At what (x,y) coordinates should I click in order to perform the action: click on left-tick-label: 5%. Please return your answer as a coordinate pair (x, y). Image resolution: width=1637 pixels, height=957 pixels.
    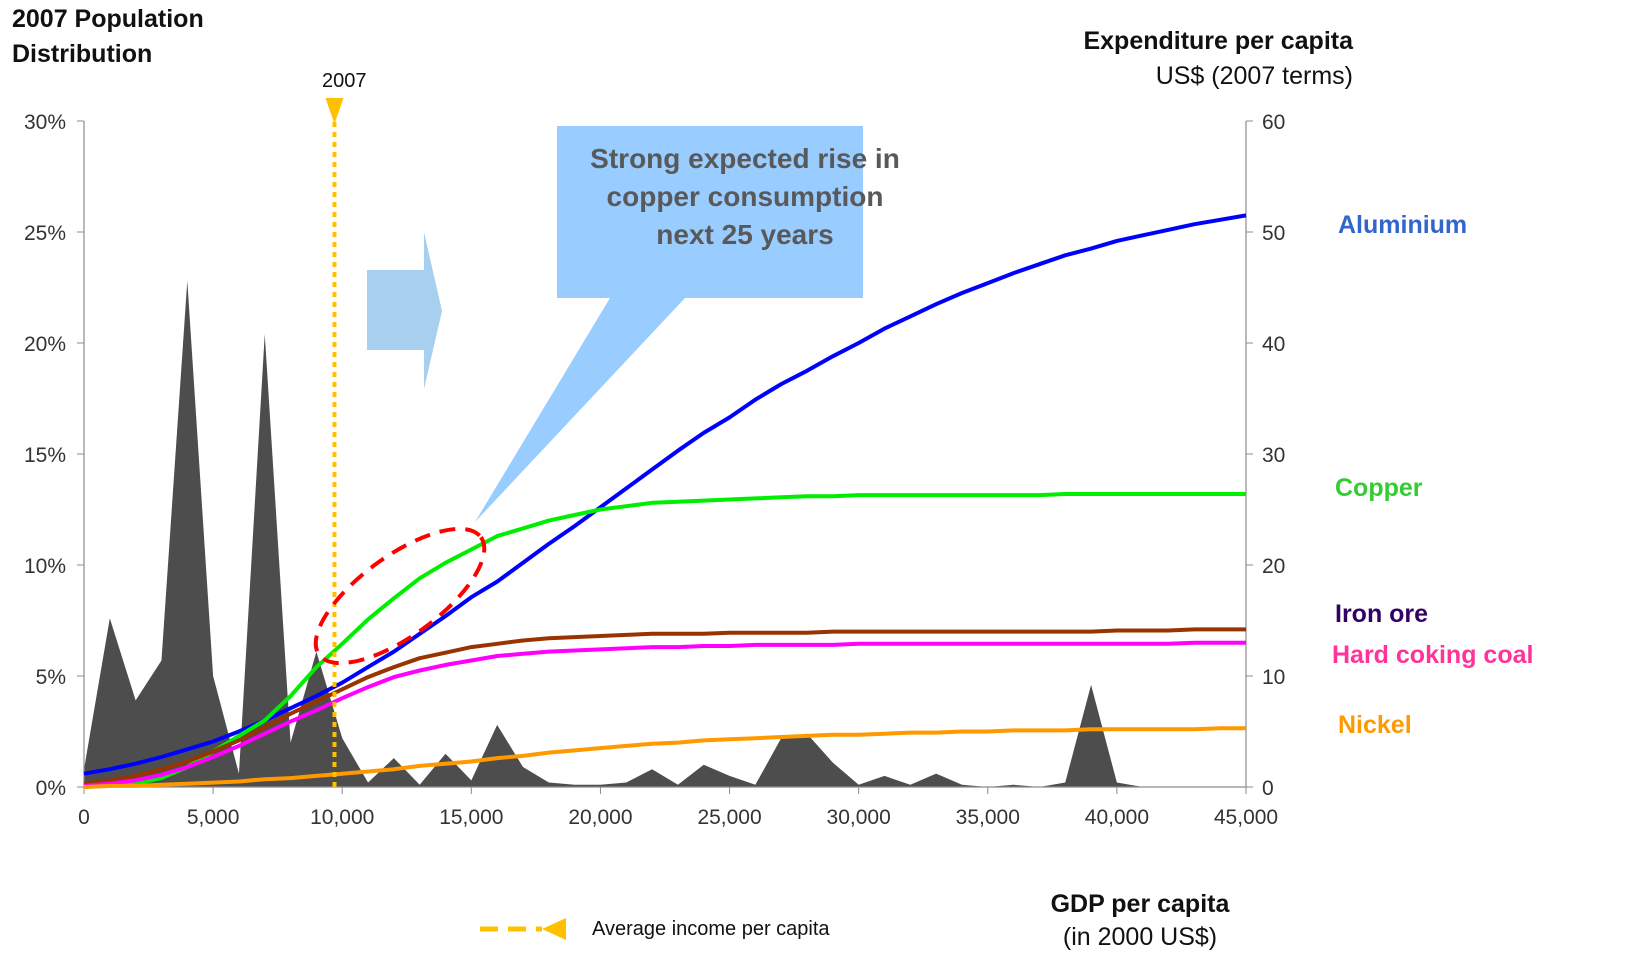
    Looking at the image, I should click on (51, 677).